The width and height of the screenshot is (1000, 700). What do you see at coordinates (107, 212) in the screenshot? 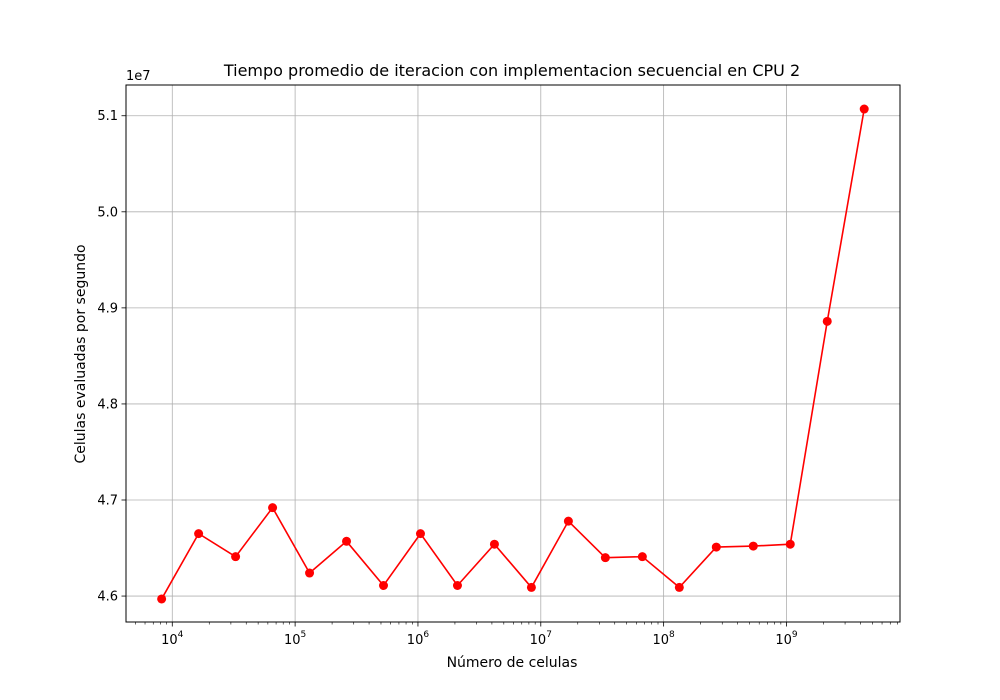
I see `y-tick-label: 5.0` at bounding box center [107, 212].